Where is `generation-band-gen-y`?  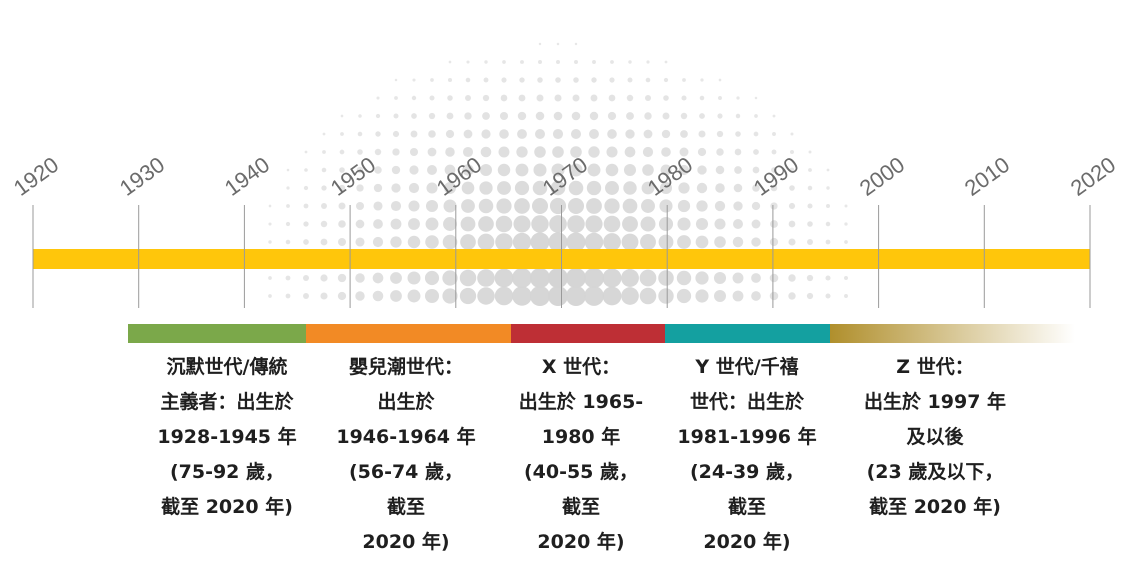 generation-band-gen-y is located at coordinates (747, 333).